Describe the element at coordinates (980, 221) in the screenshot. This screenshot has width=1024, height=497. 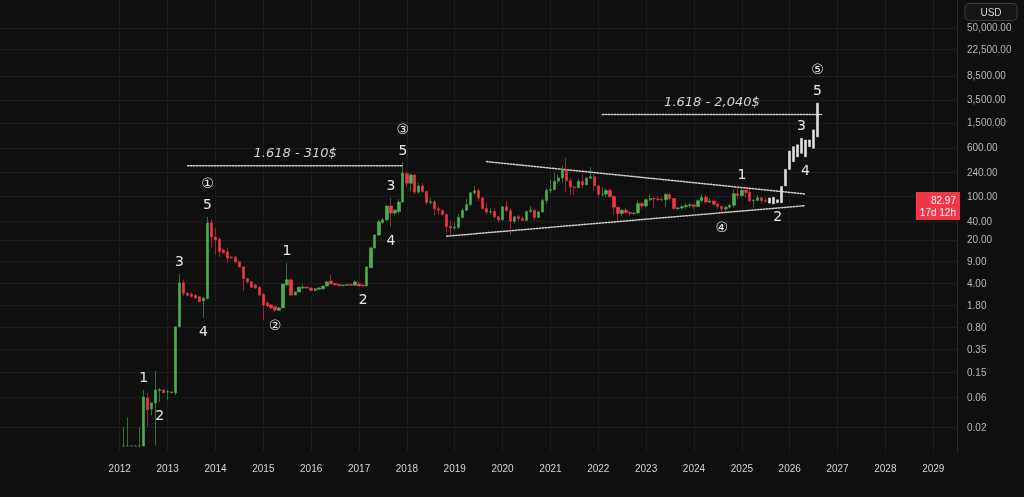
I see `y-tick-label: 40.00` at that location.